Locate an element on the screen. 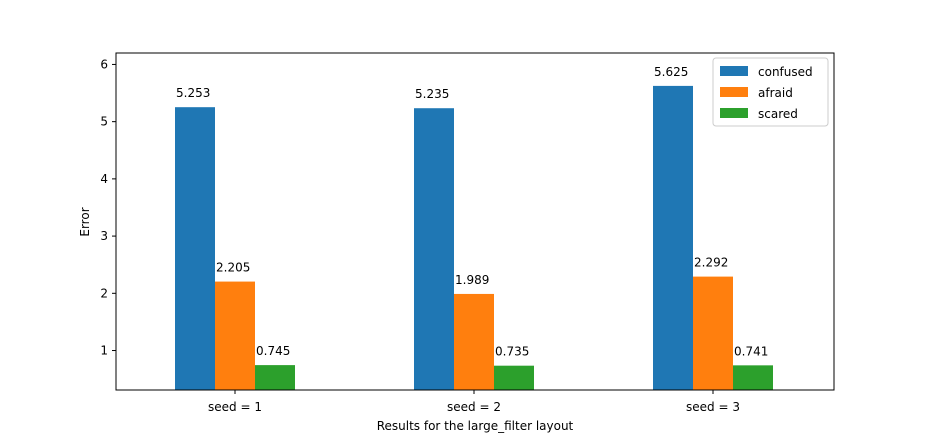 Image resolution: width=925 pixels, height=438 pixels. x-tick-label: seed = 1 is located at coordinates (235, 407).